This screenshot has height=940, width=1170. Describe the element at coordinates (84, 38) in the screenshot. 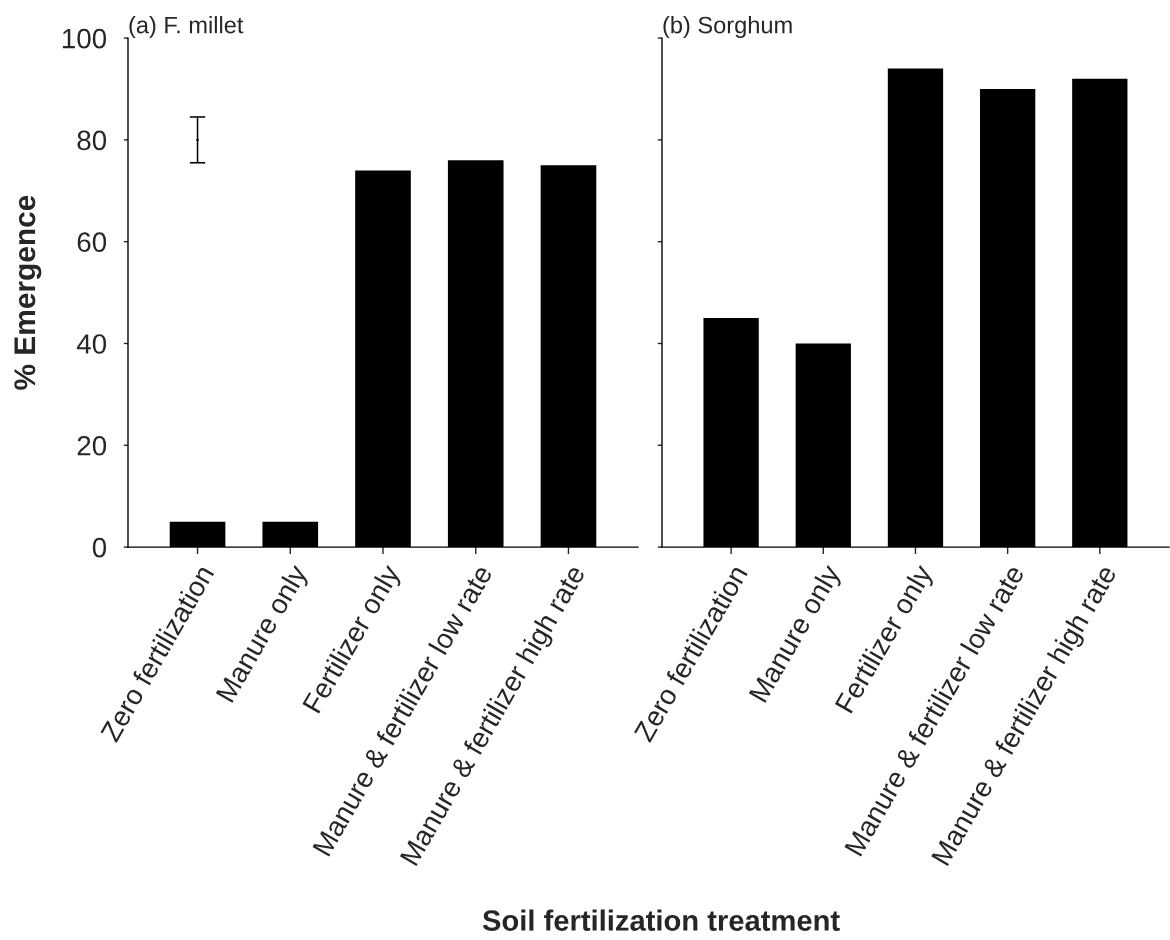

I see `y-tick-label: 100` at that location.